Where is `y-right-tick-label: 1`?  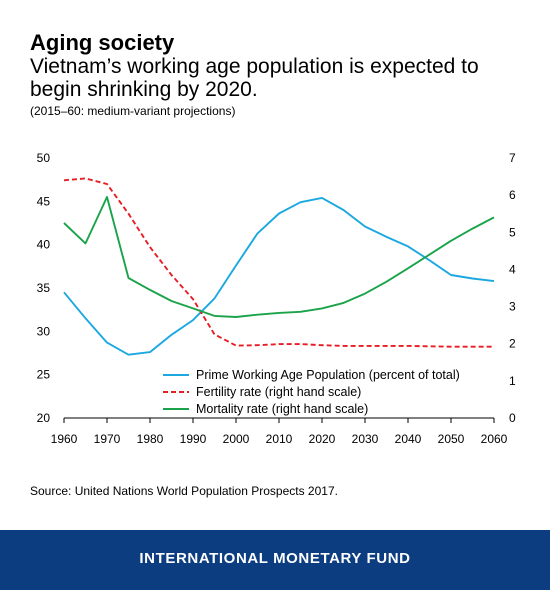 y-right-tick-label: 1 is located at coordinates (512, 381).